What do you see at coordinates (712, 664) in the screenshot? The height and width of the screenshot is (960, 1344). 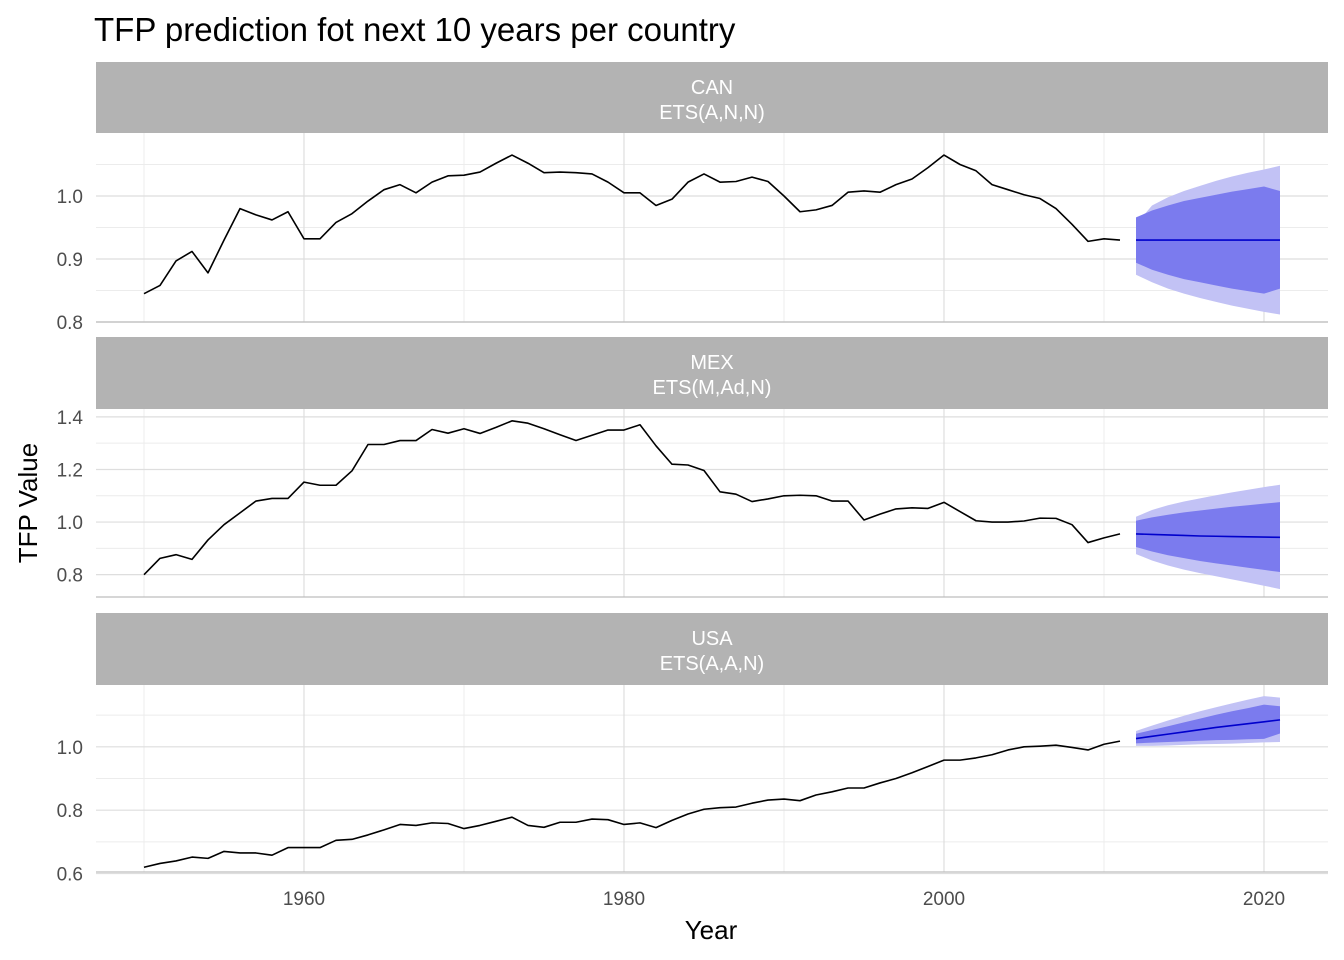 I see `facet-model-label: ETS(A,A,N)` at bounding box center [712, 664].